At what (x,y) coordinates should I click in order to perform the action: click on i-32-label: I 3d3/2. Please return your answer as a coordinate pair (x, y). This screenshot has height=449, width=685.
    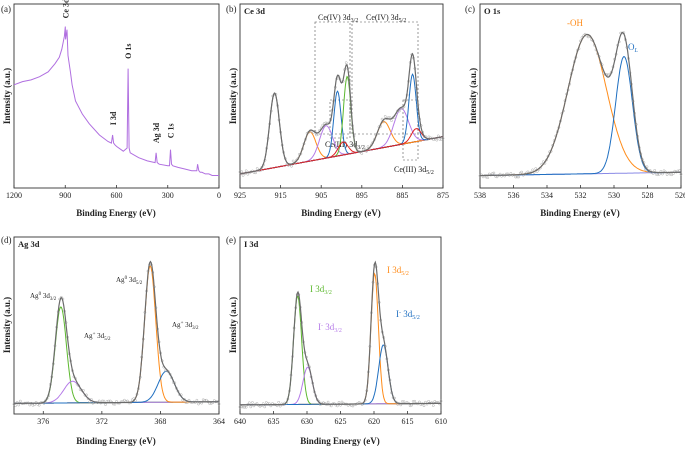
    Looking at the image, I should click on (321, 290).